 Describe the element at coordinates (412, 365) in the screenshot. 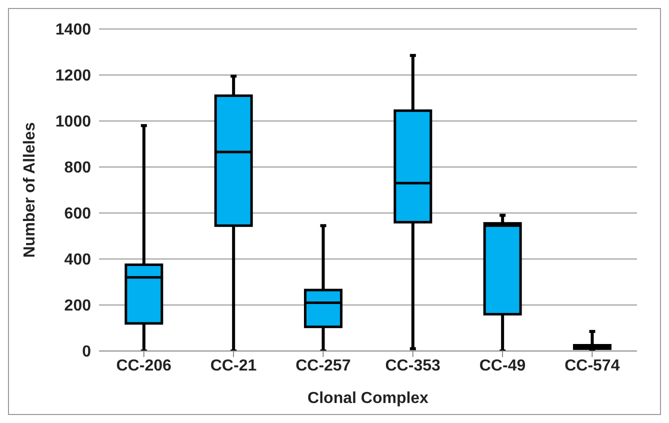

I see `x-tick-label: CC-353` at that location.